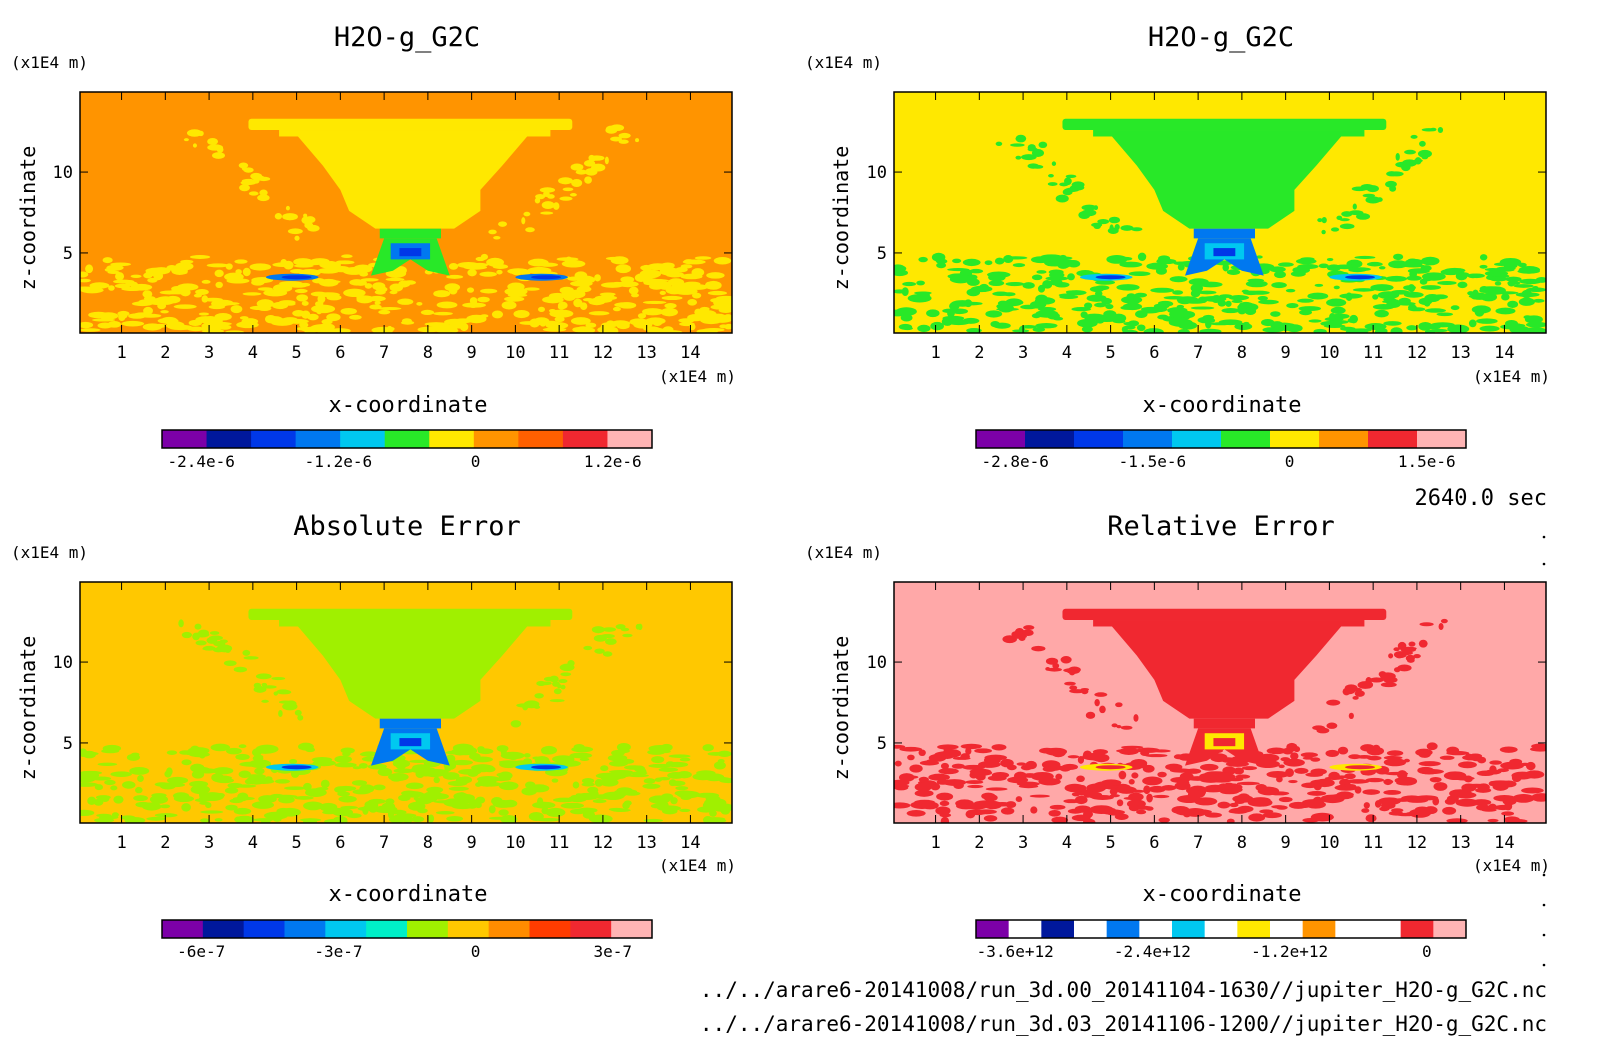 Image resolution: width=1604 pixels, height=1054 pixels. I want to click on x-tick-label: 10, so click(515, 843).